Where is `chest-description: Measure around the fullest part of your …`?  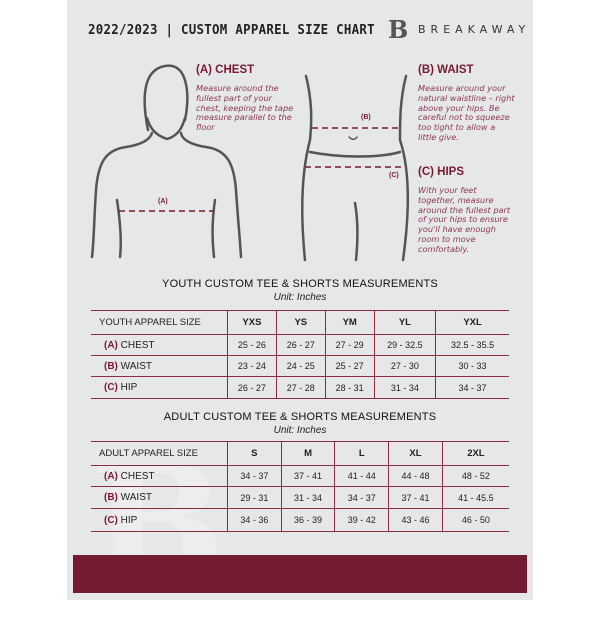
chest-description: Measure around the fullest part of your … is located at coordinates (245, 108).